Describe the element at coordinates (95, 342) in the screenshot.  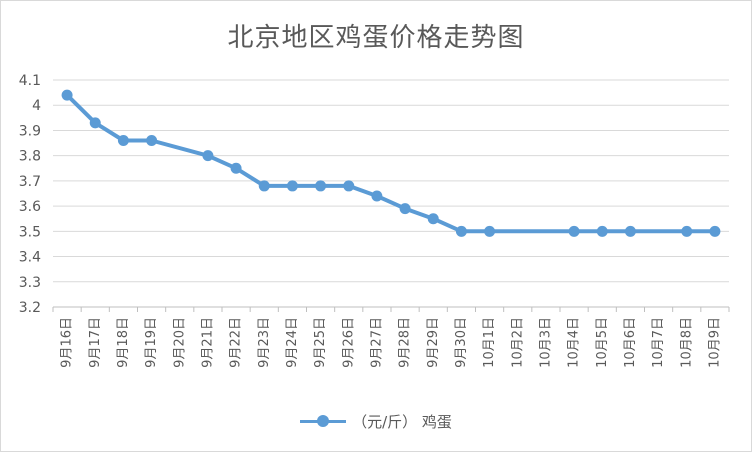
I see `x-tick-label: 9月17日` at that location.